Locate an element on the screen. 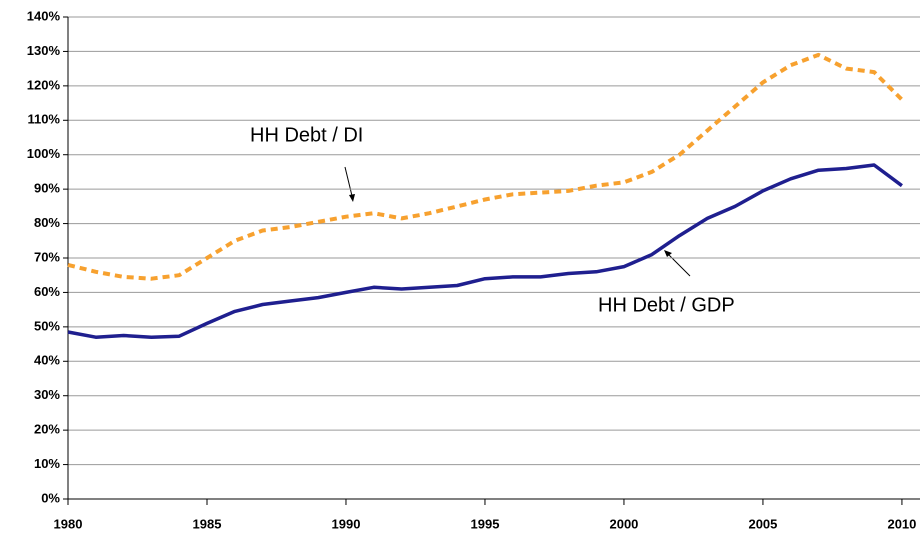 The height and width of the screenshot is (540, 920). x-tick-label: 1995 is located at coordinates (485, 523).